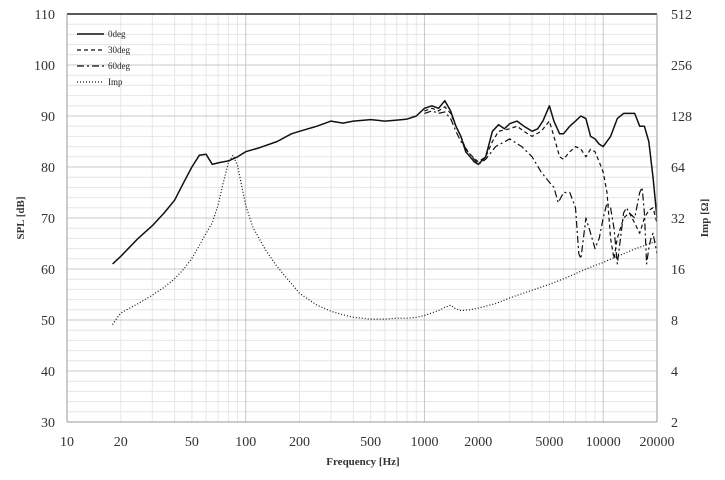 The width and height of the screenshot is (725, 480). I want to click on legend-label-60deg: 60deg, so click(119, 66).